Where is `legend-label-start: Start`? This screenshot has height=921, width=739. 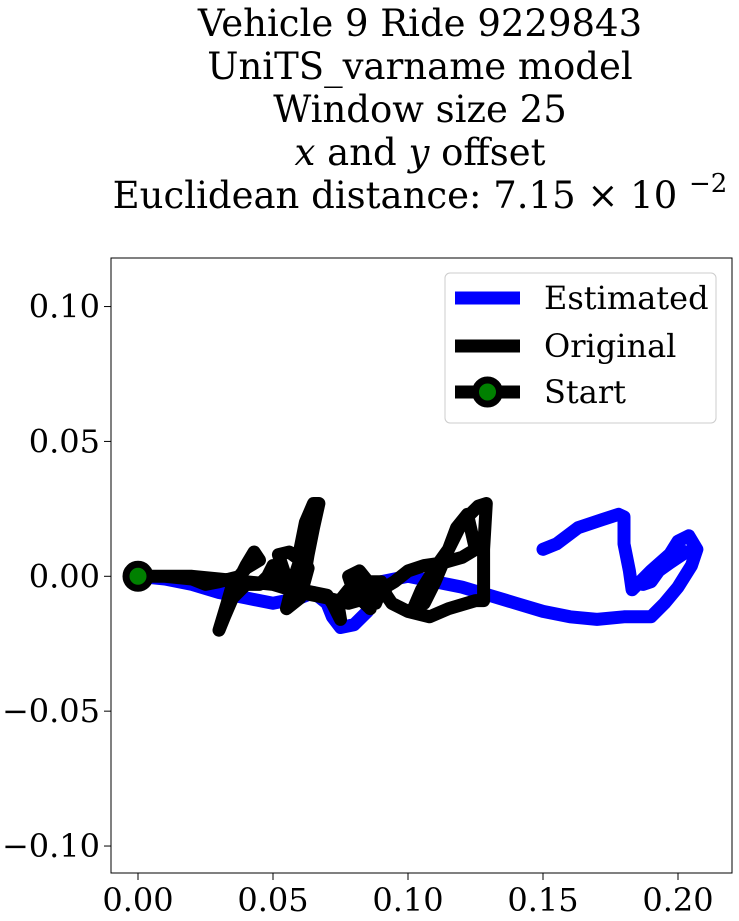 legend-label-start: Start is located at coordinates (585, 392).